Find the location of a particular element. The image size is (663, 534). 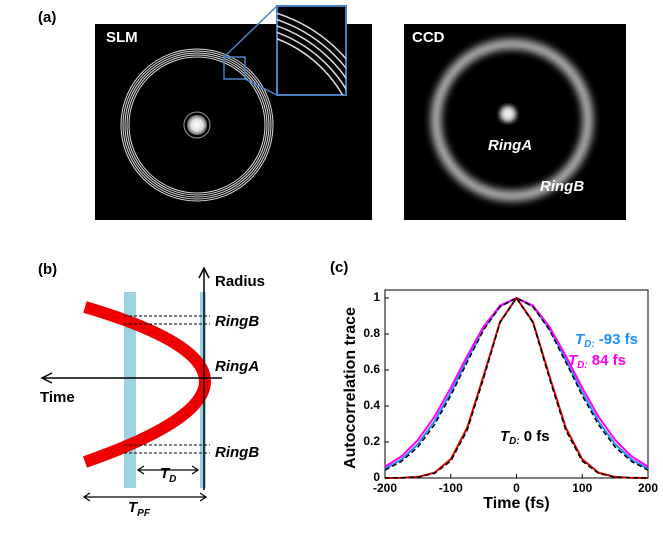

dashed-lines is located at coordinates (167, 384).